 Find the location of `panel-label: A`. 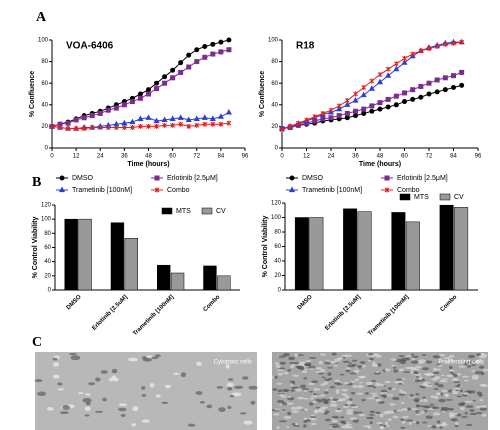

panel-label: A is located at coordinates (41, 17).